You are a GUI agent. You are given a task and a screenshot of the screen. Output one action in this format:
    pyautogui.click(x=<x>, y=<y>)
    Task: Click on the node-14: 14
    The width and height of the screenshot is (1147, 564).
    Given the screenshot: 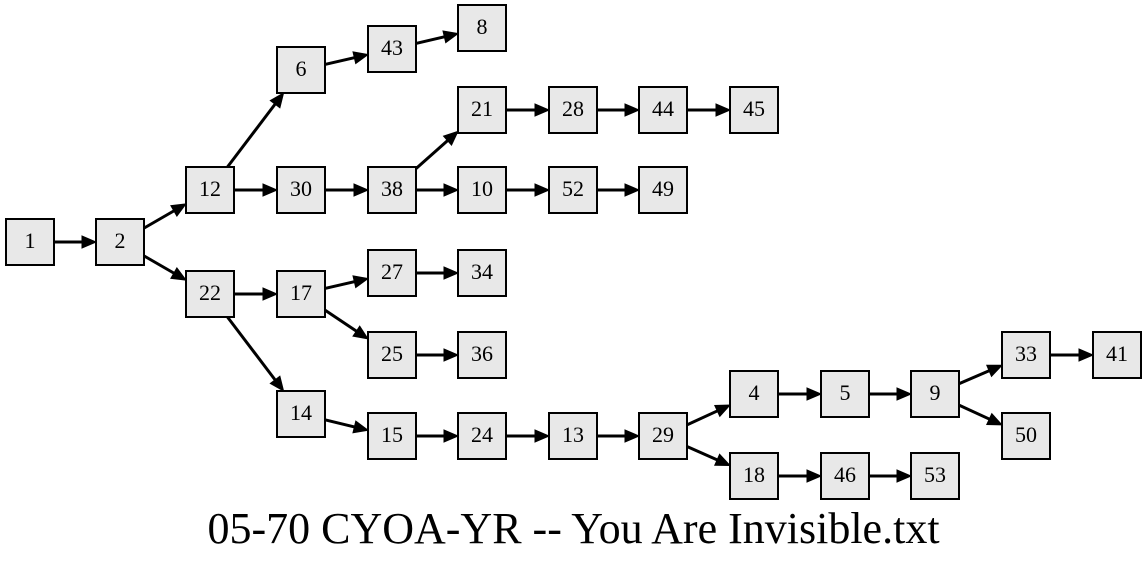 What is the action you would take?
    pyautogui.click(x=301, y=414)
    